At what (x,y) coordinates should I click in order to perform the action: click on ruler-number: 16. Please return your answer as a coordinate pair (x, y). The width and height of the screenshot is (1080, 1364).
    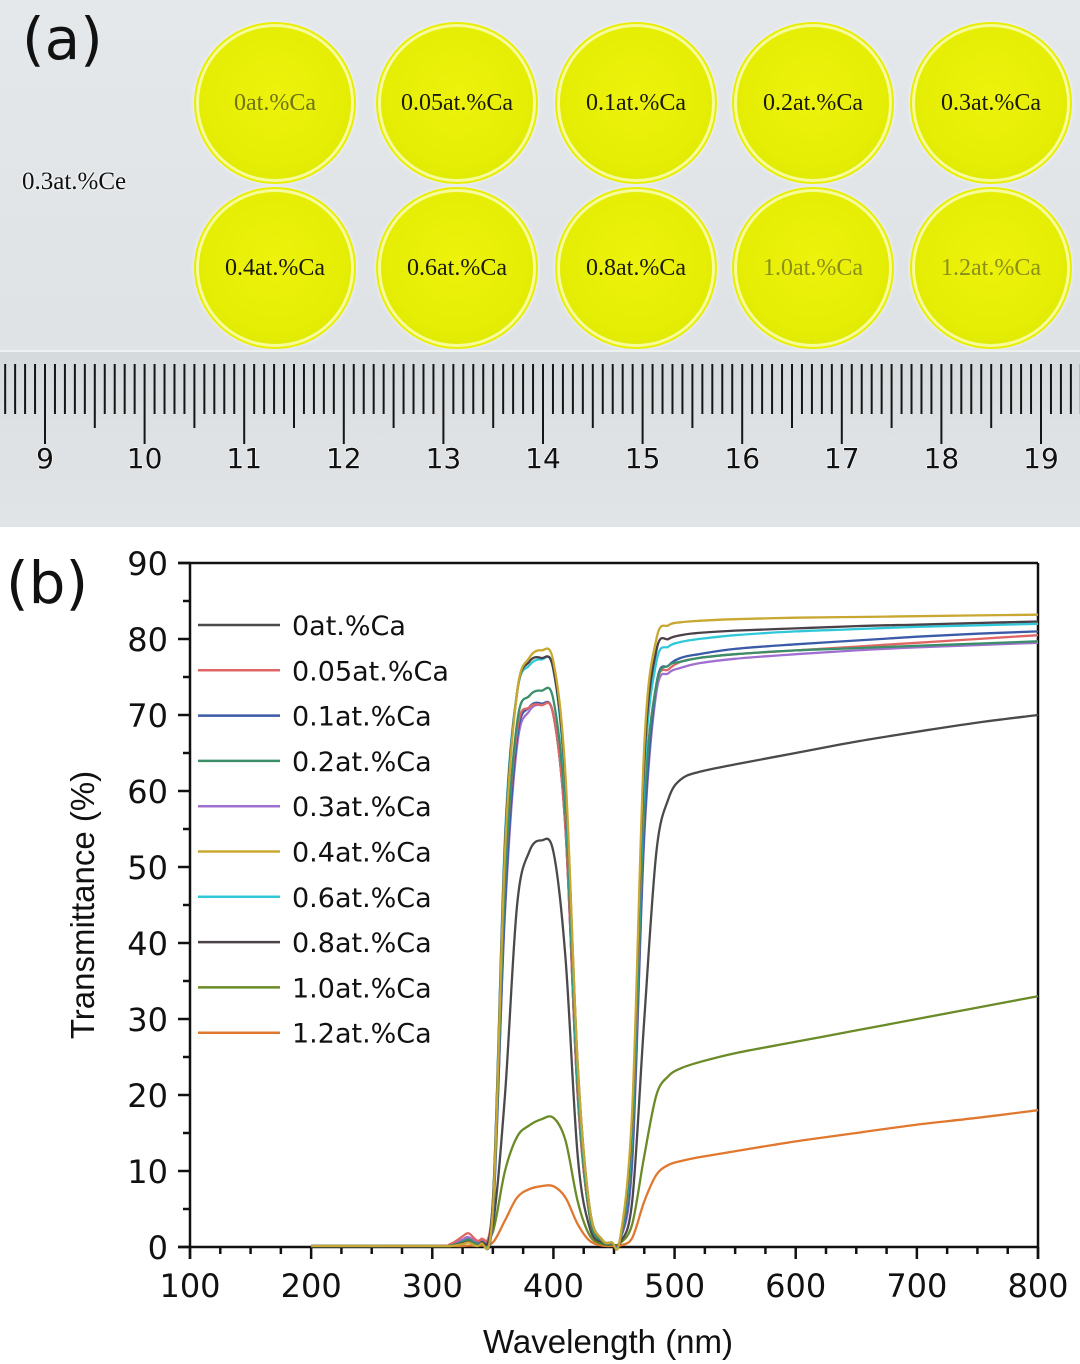
    Looking at the image, I should click on (742, 458).